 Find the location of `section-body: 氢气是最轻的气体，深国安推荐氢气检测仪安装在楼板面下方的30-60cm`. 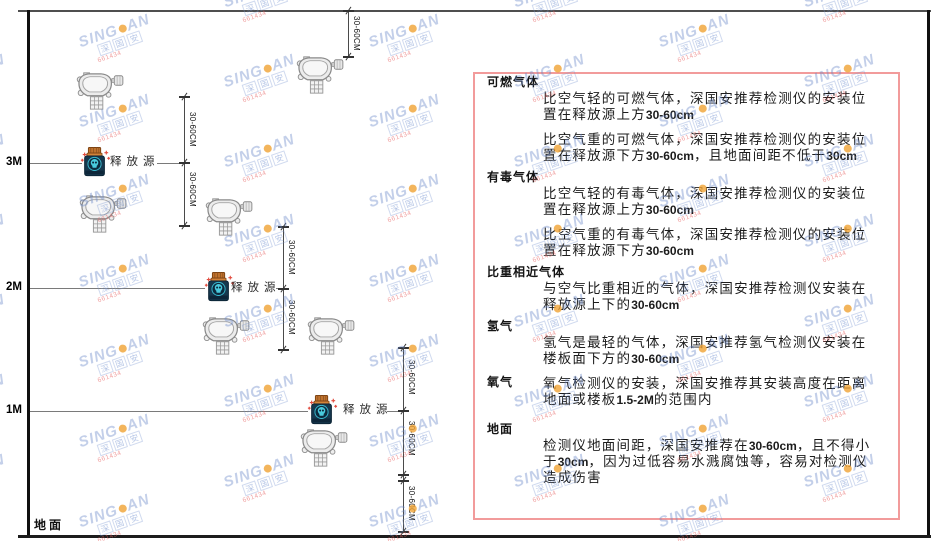

section-body: 氢气是最轻的气体，深国安推荐氢气检测仪安装在楼板面下方的30-60cm is located at coordinates (687, 351).